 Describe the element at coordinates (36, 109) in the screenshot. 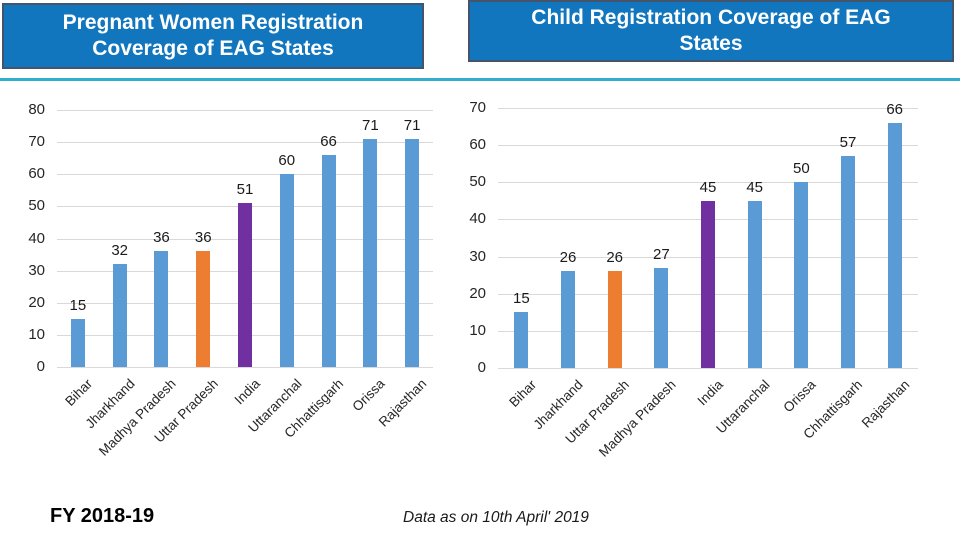

I see `y-axis-tick-label: 80` at that location.